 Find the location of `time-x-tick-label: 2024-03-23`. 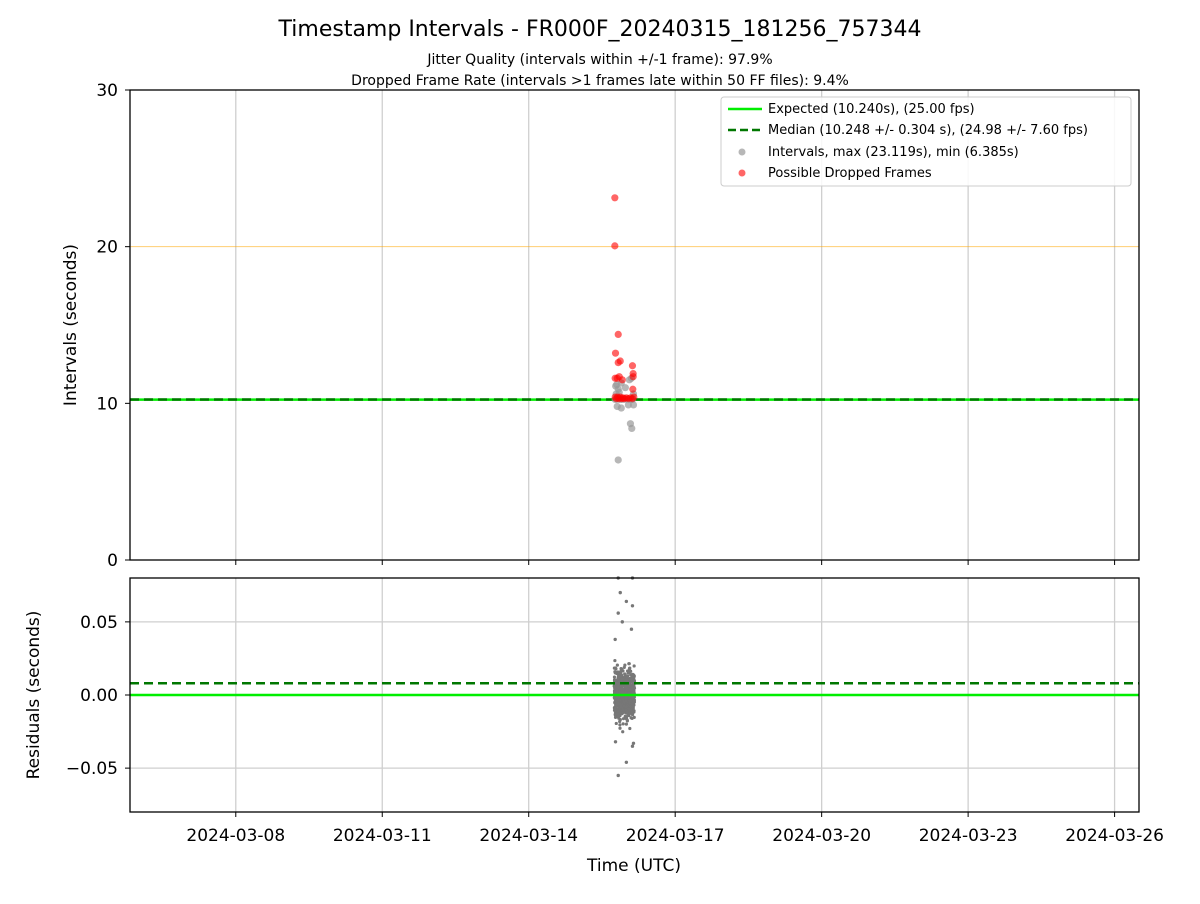

time-x-tick-label: 2024-03-23 is located at coordinates (968, 836).